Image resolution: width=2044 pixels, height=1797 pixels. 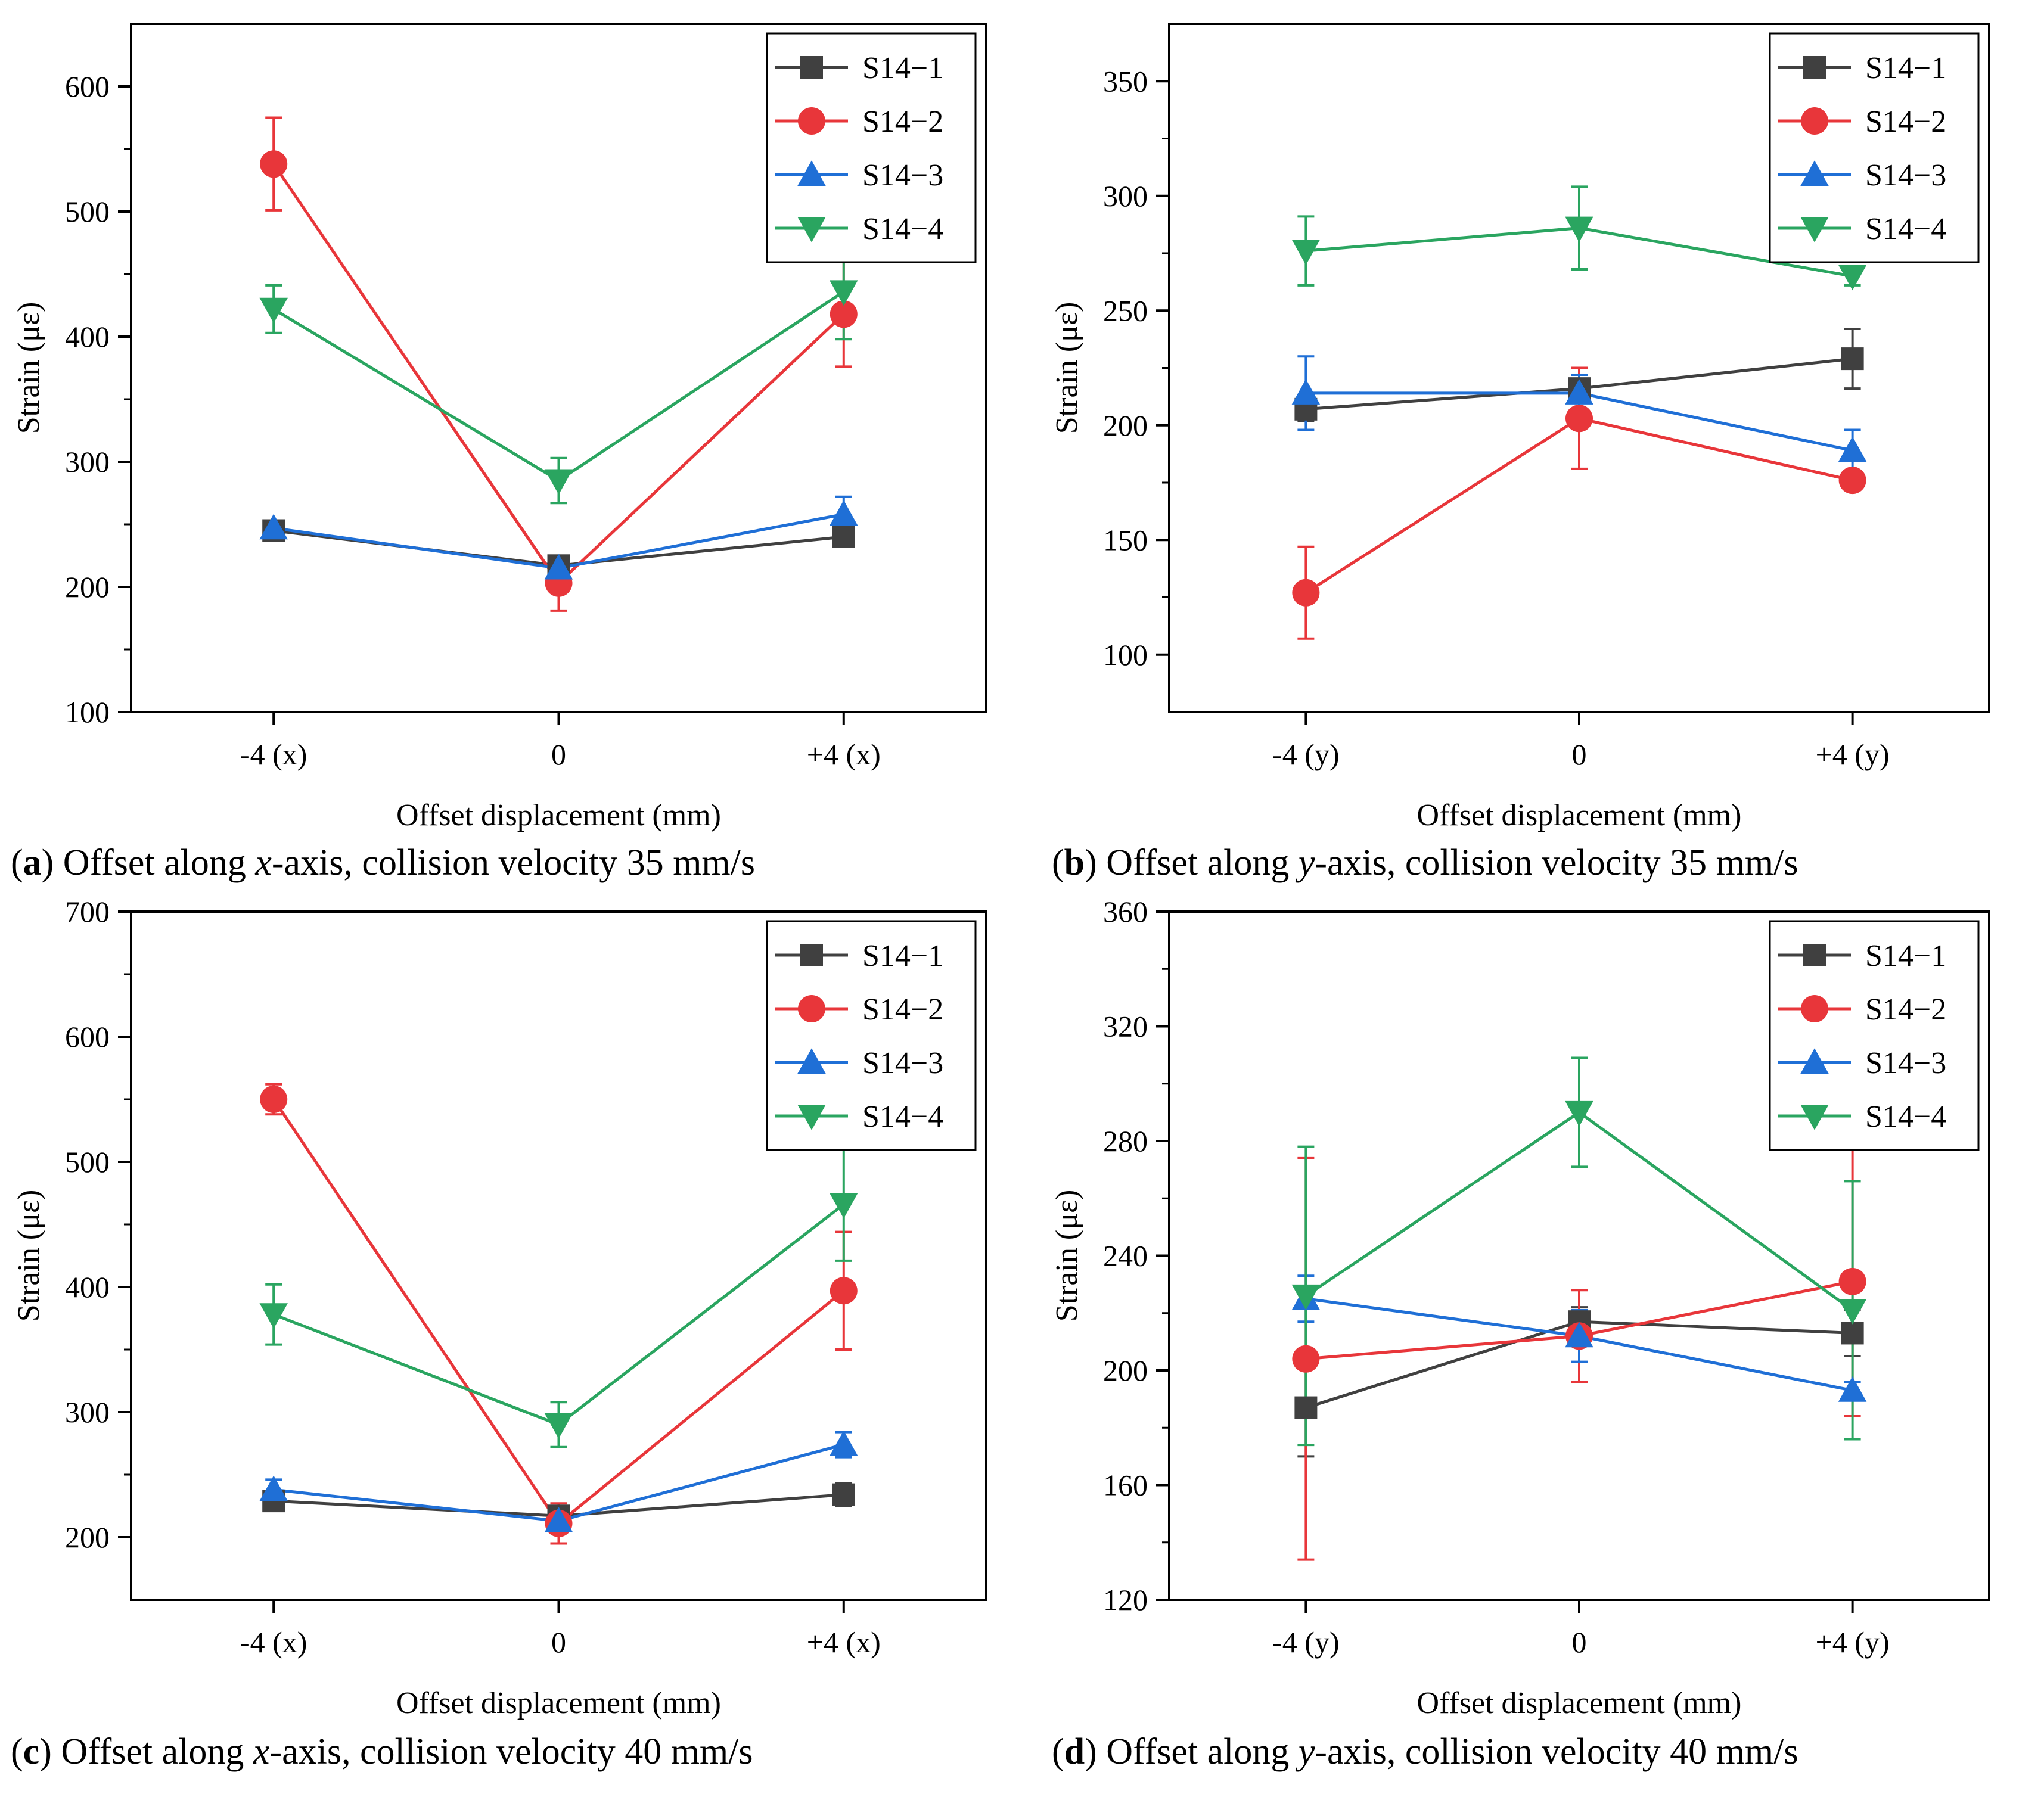 I want to click on x-tick-label: +4 (y), so click(x=1853, y=754).